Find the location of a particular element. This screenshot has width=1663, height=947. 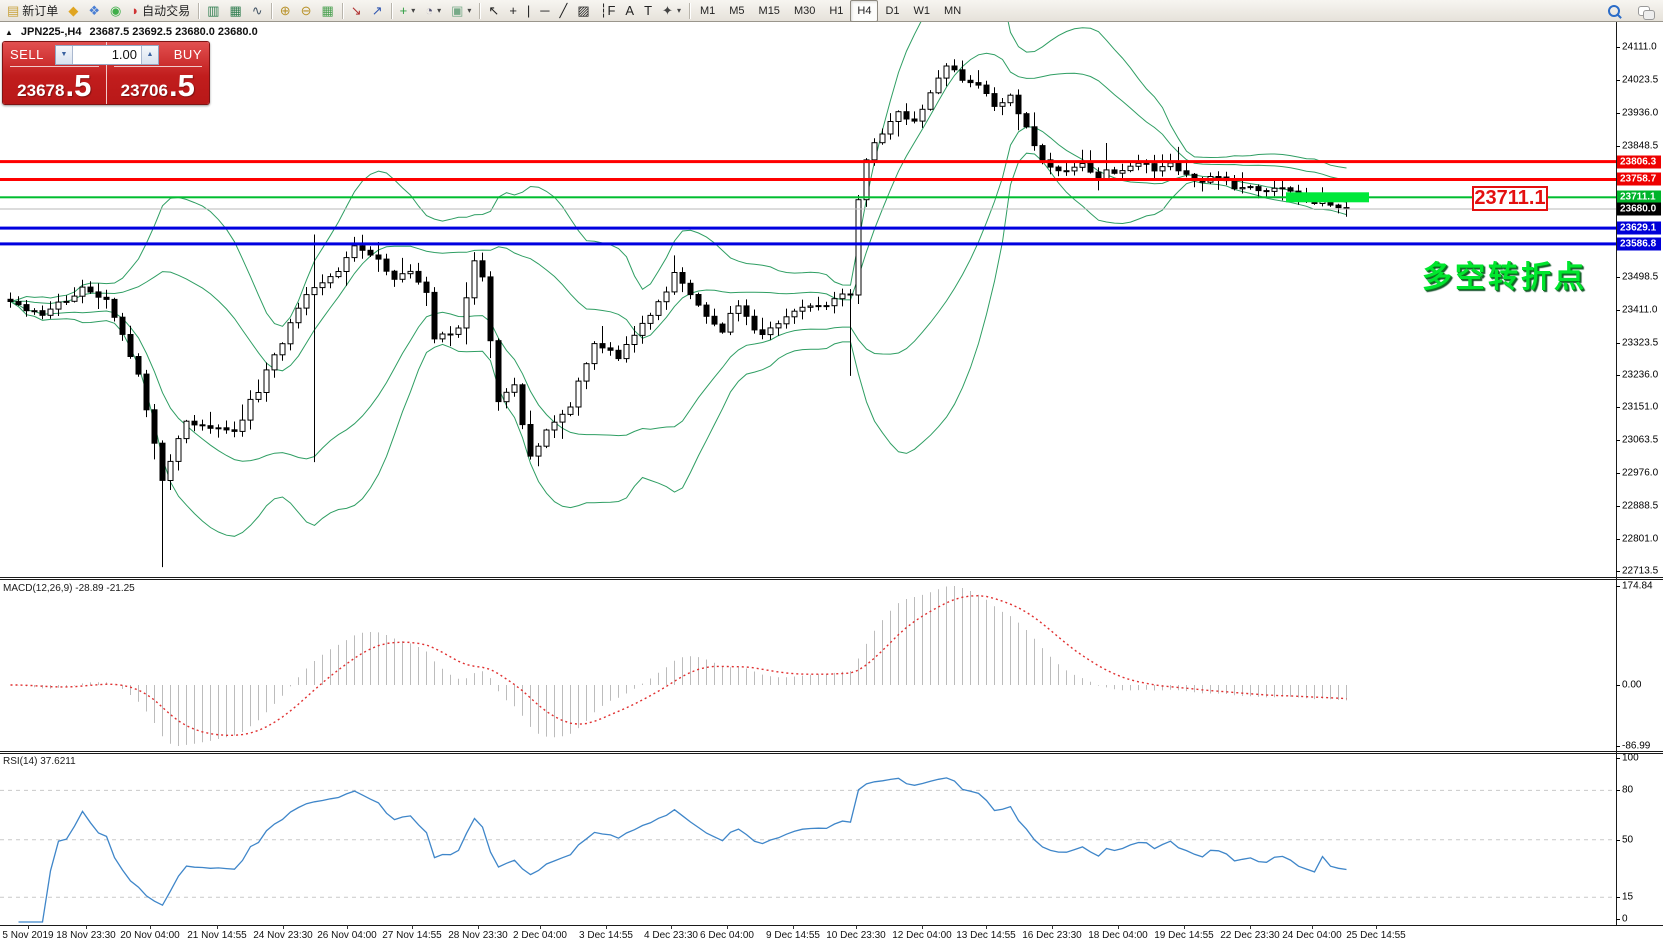

timeframe-button-h1: H1 is located at coordinates (836, 10).